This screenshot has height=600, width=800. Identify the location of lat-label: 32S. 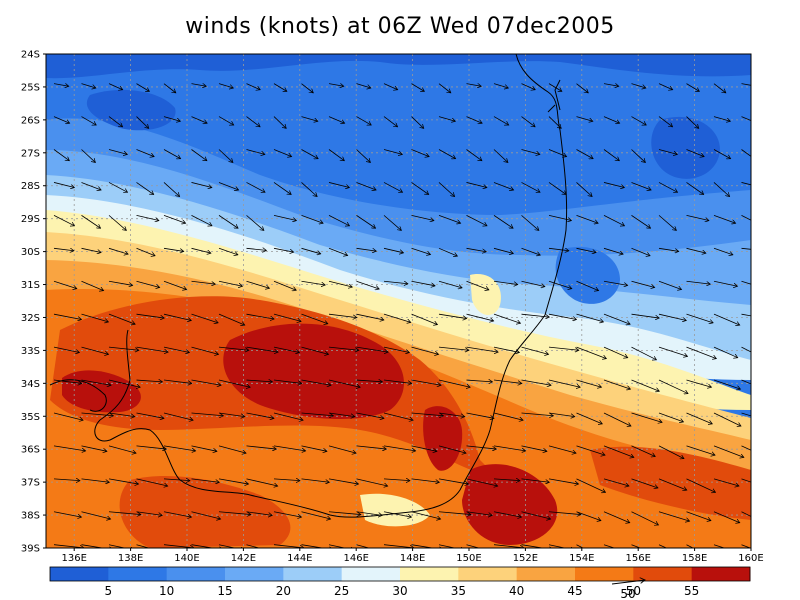
(30, 318).